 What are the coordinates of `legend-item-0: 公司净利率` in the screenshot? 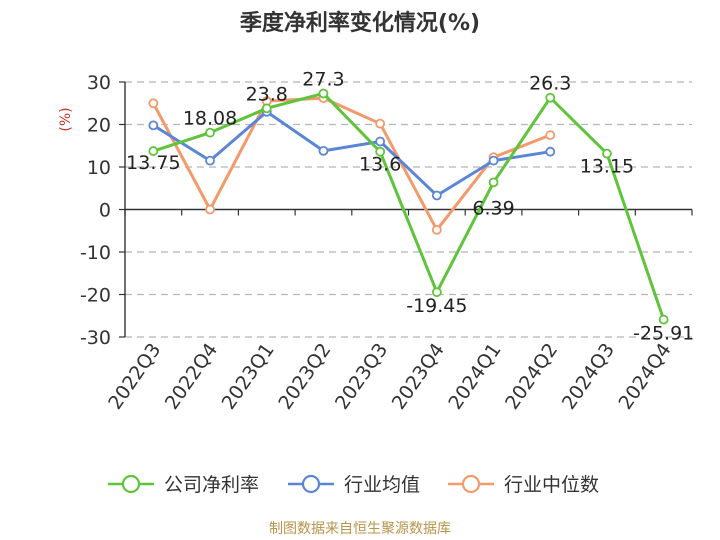 It's located at (183, 485).